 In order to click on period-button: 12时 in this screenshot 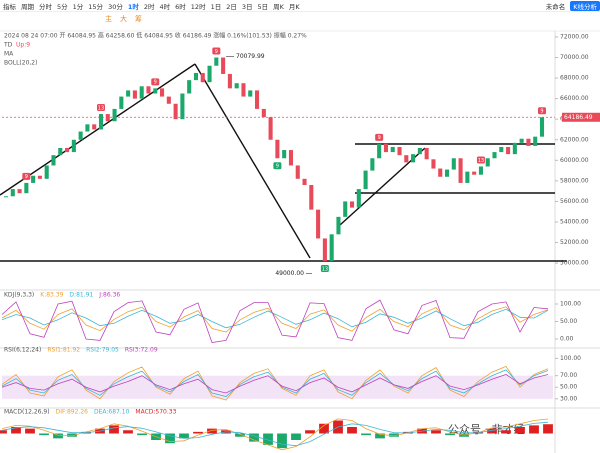, I will do `click(198, 6)`.